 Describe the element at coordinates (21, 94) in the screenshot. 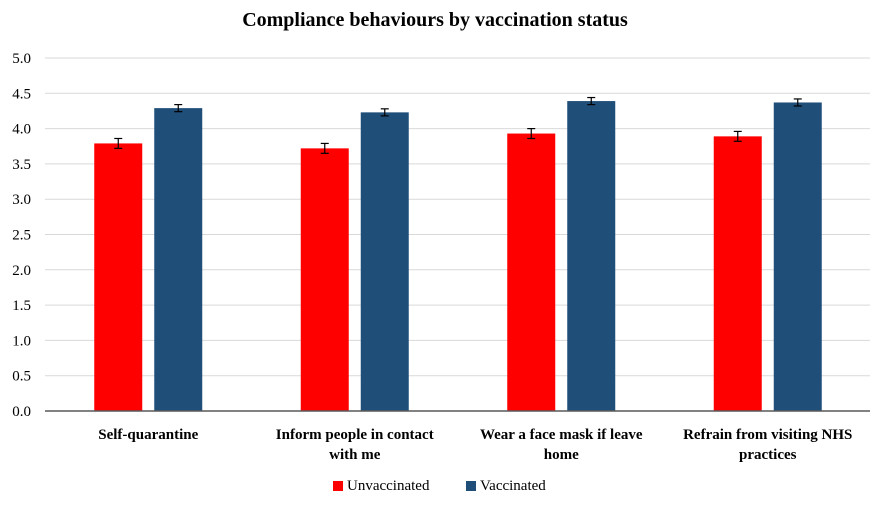

I see `y-tick-label: 4.5` at that location.